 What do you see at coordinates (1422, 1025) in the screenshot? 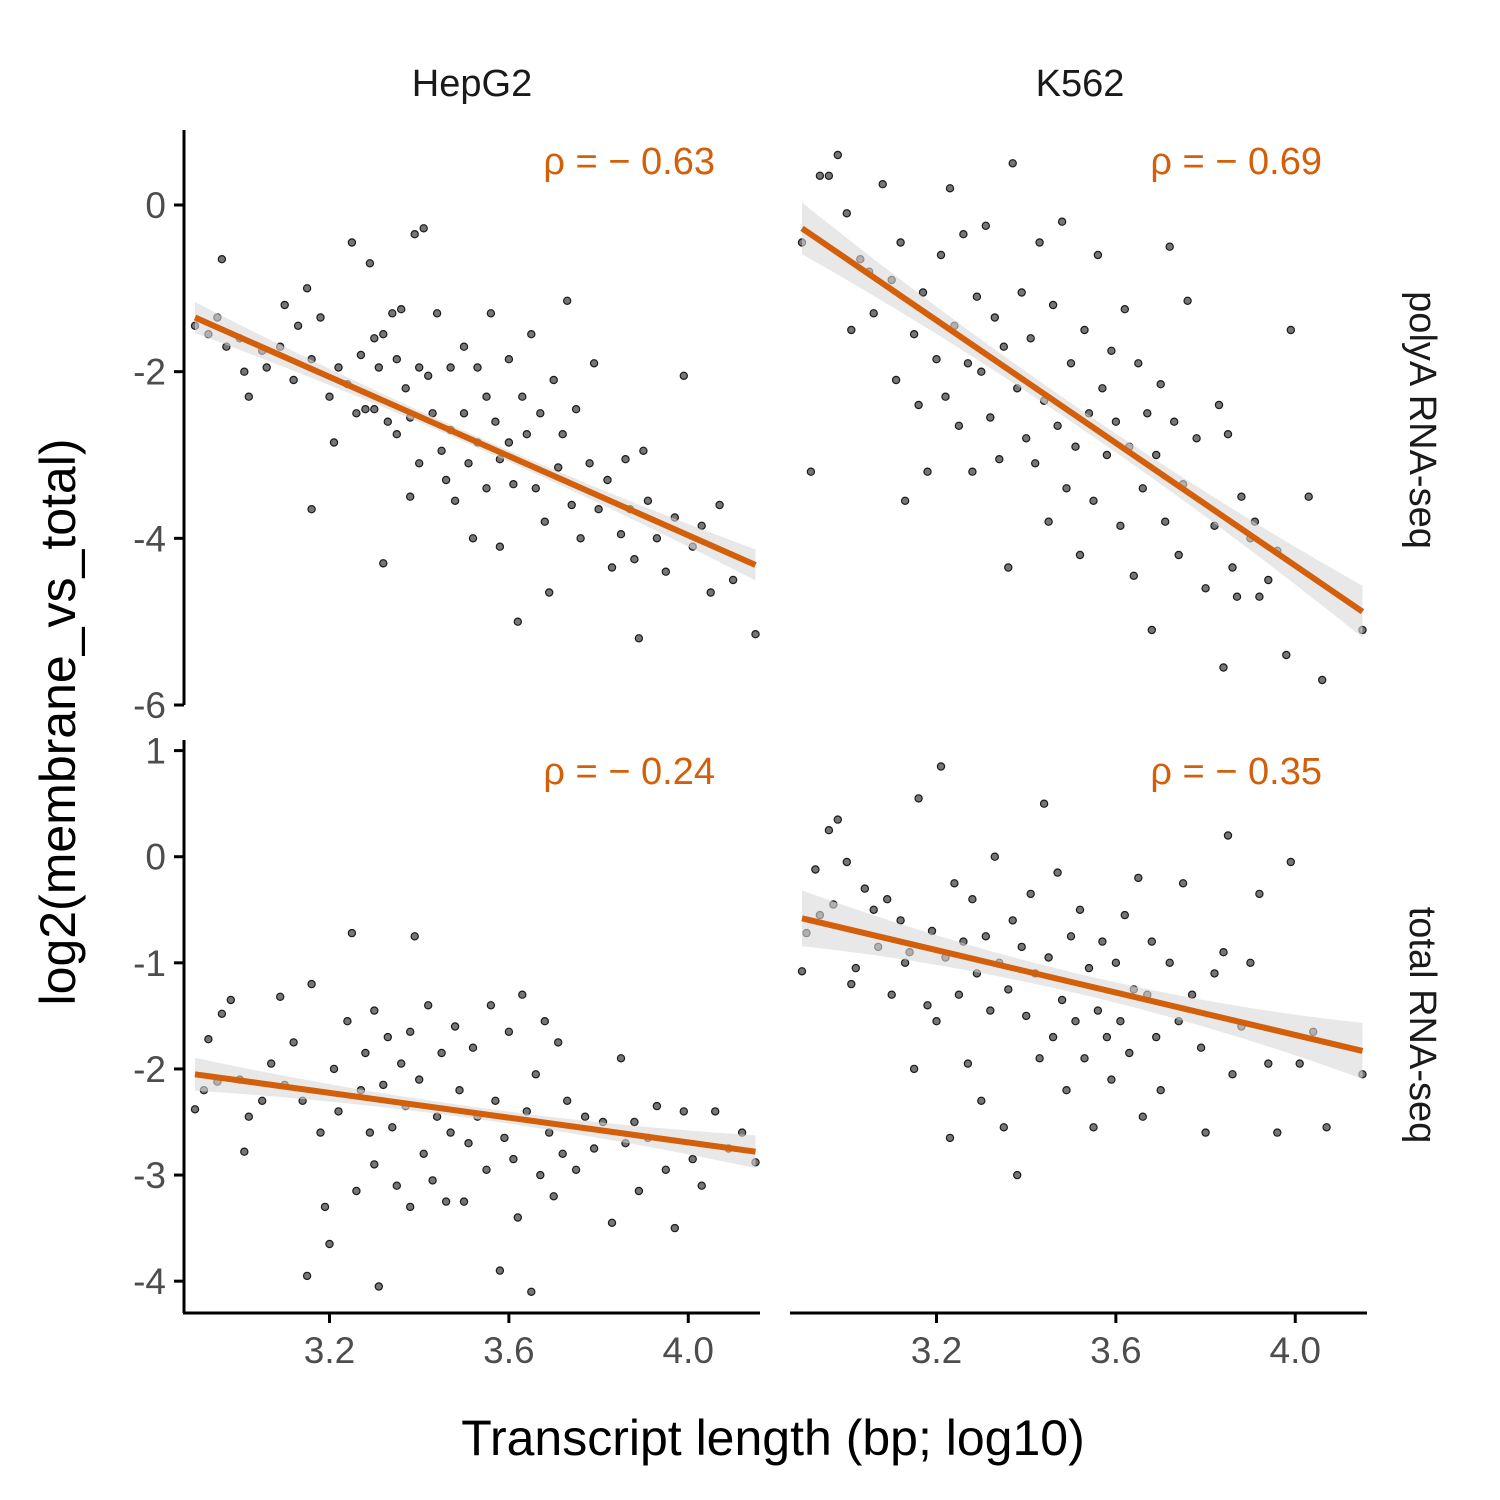
I see `strip-label-row-2: total RNA-seq` at bounding box center [1422, 1025].